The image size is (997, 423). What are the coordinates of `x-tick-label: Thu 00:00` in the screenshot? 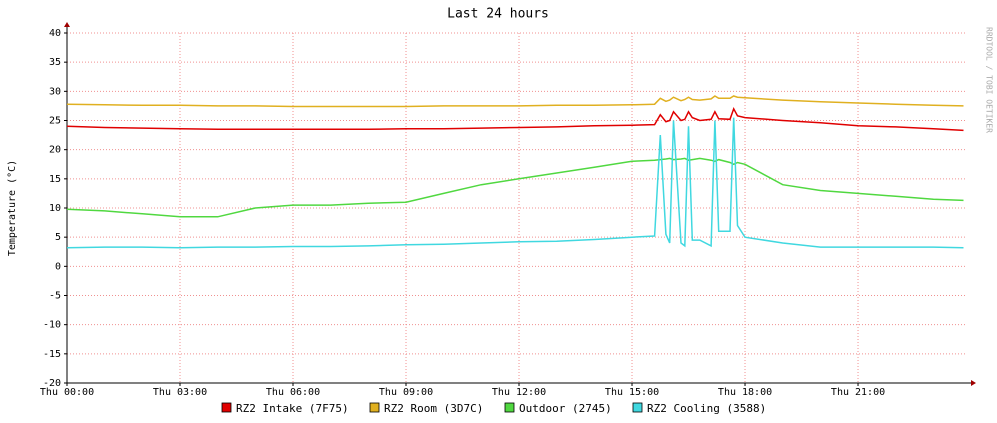 It's located at (67, 392).